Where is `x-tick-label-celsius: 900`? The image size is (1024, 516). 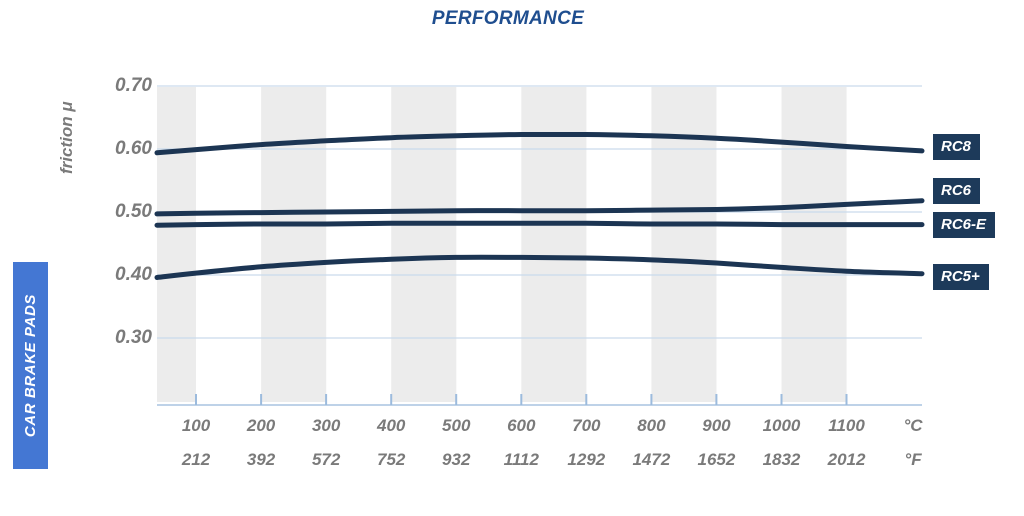
x-tick-label-celsius: 900 is located at coordinates (716, 425).